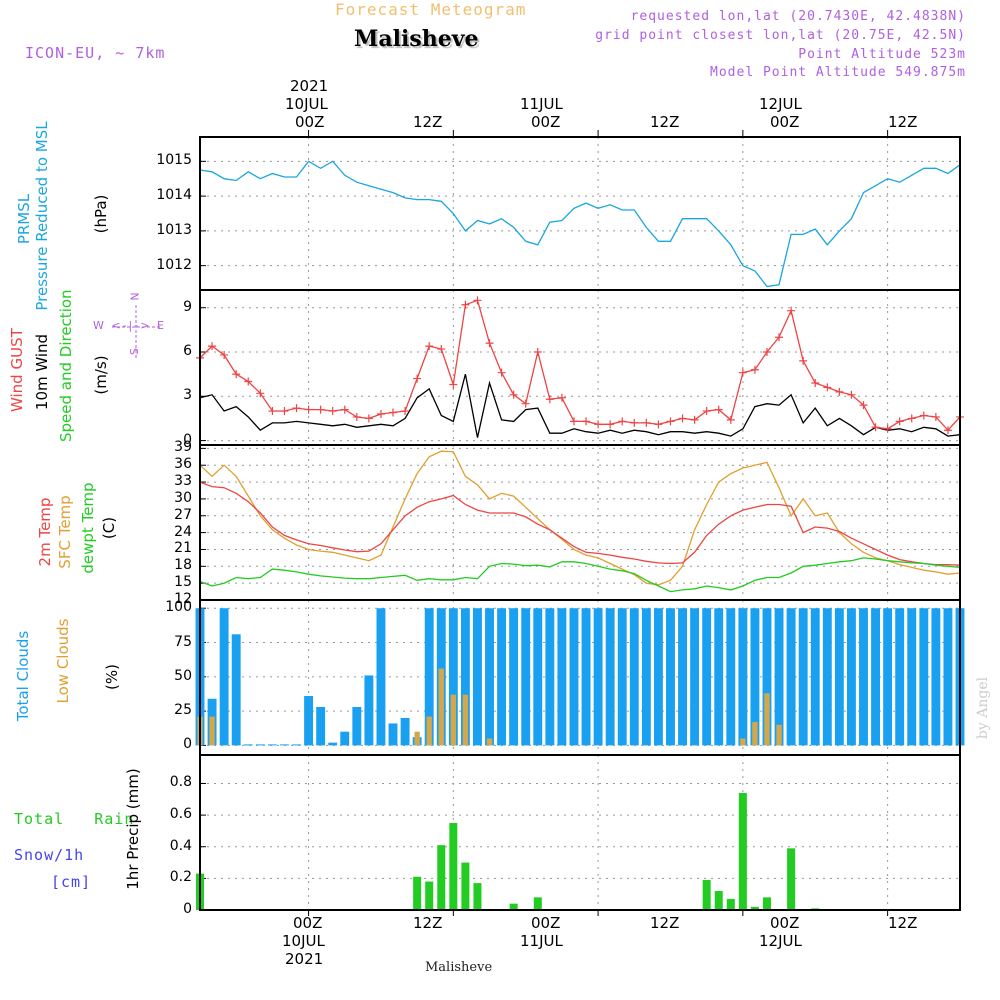 The image size is (1000, 1000). I want to click on y-tick-label: 33, so click(183, 481).